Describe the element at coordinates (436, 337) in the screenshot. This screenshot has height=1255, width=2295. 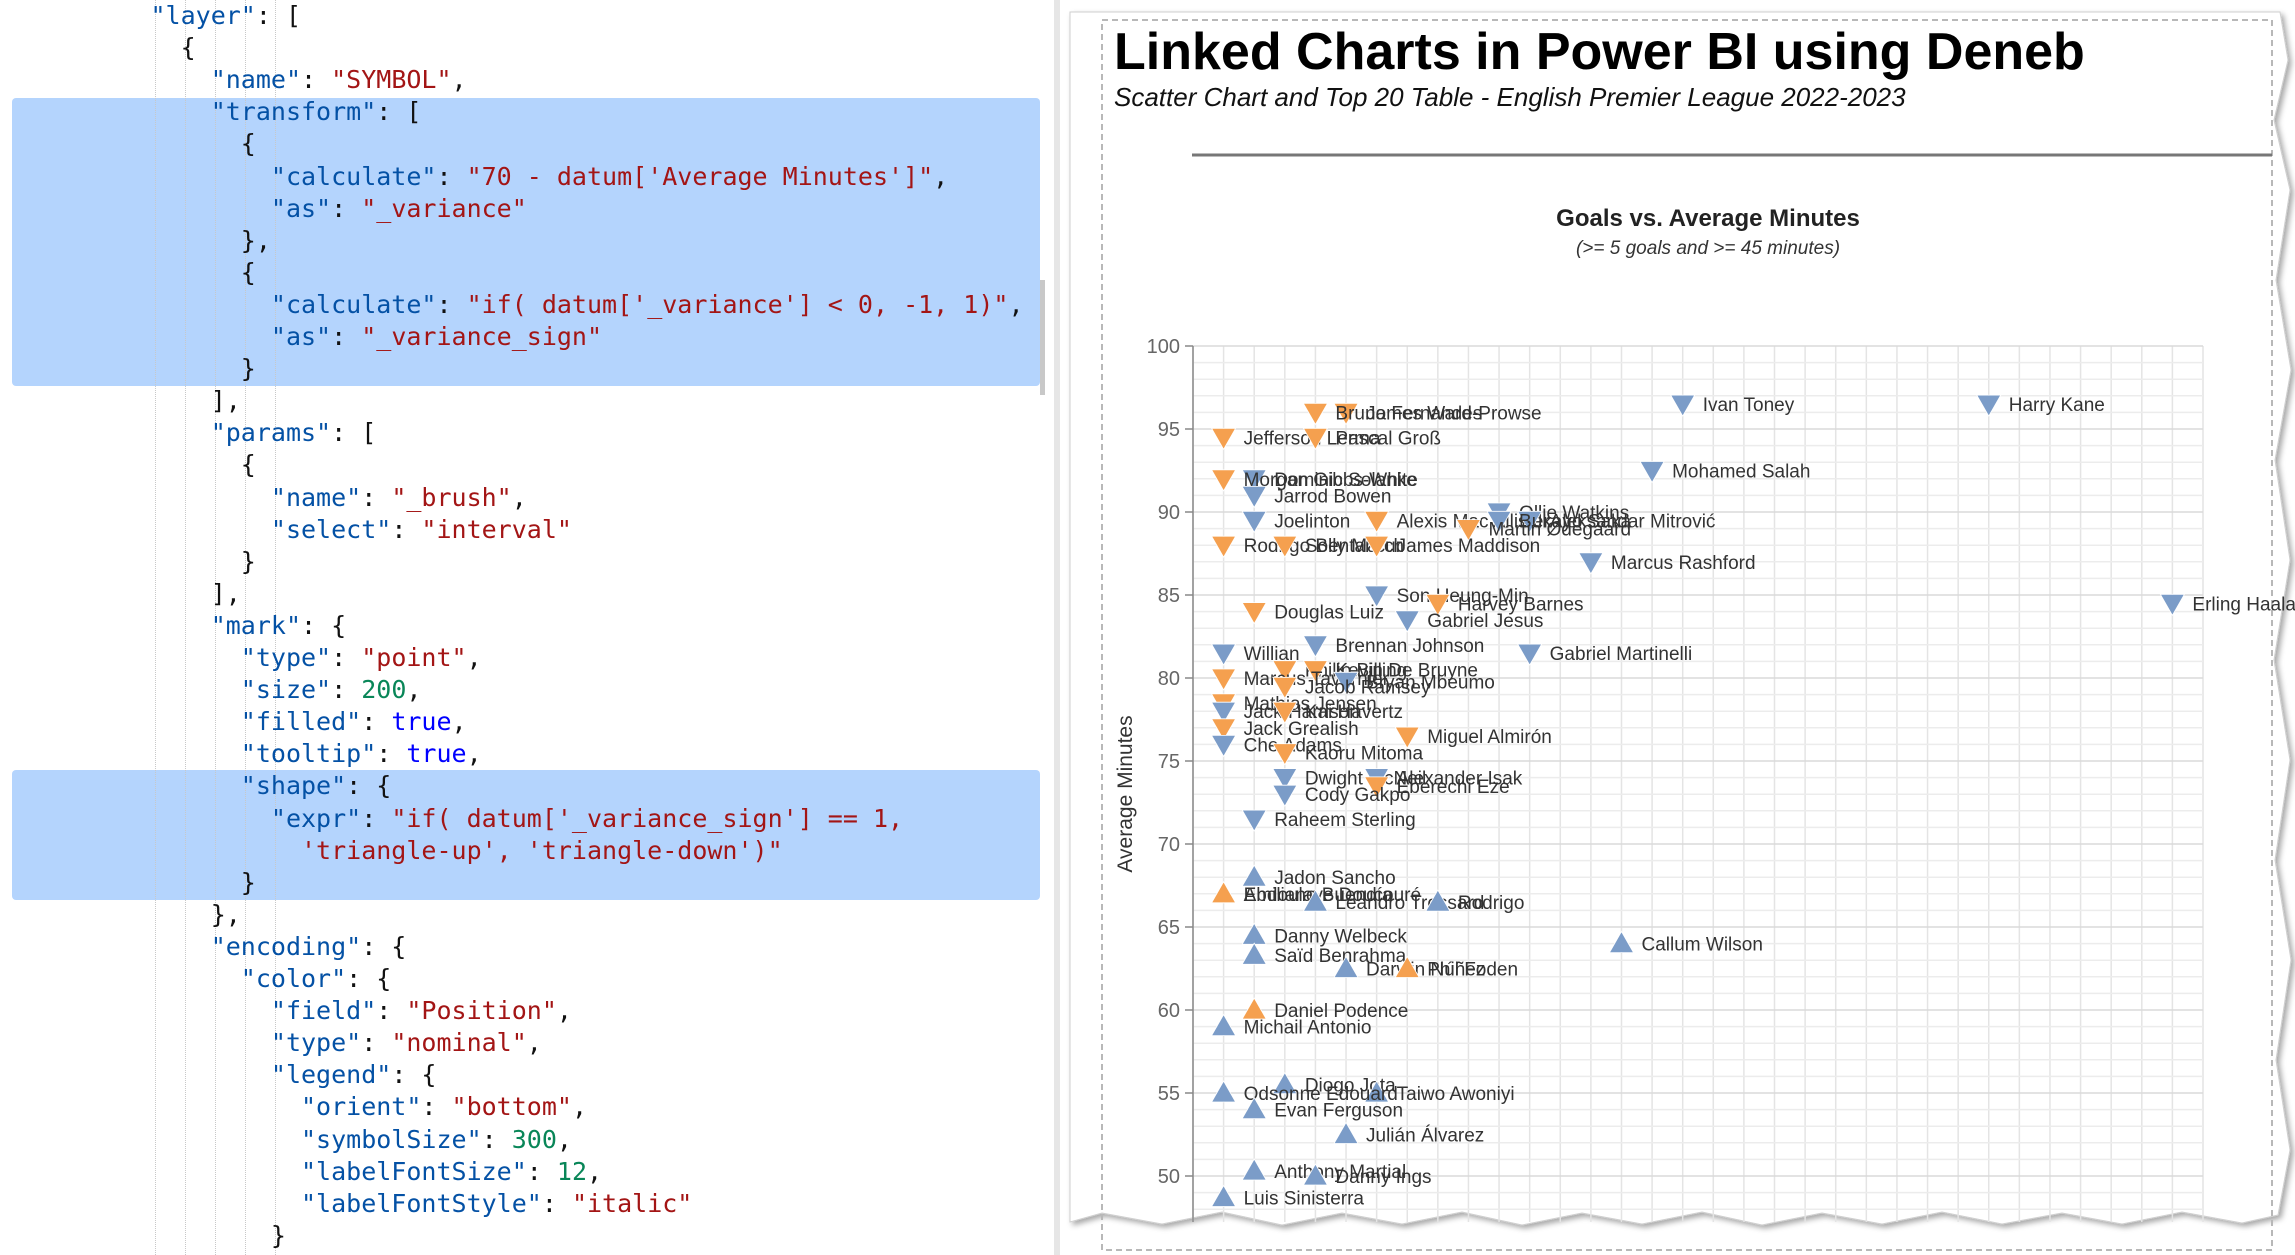
I see `code-line: "as": "_variance_sign"` at that location.